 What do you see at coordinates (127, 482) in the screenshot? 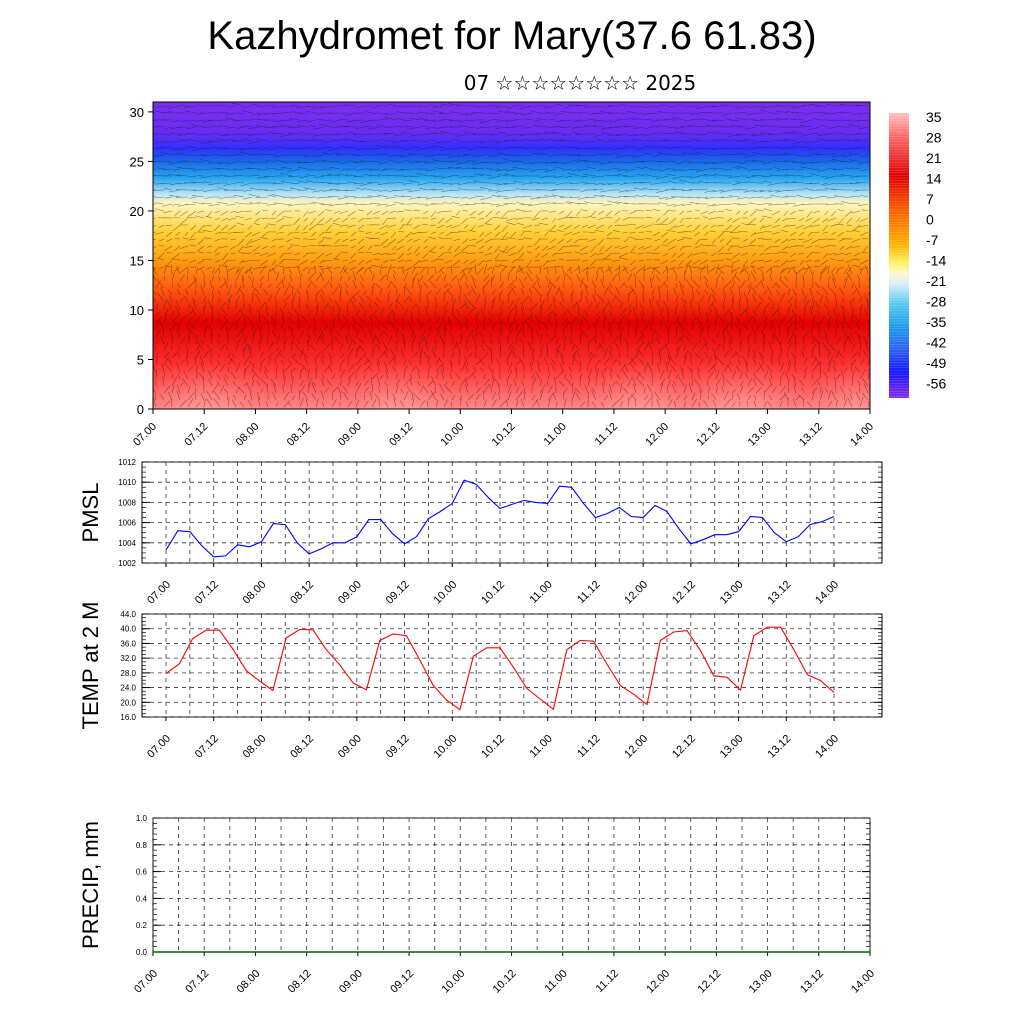
I see `y-tick-label: 1010` at bounding box center [127, 482].